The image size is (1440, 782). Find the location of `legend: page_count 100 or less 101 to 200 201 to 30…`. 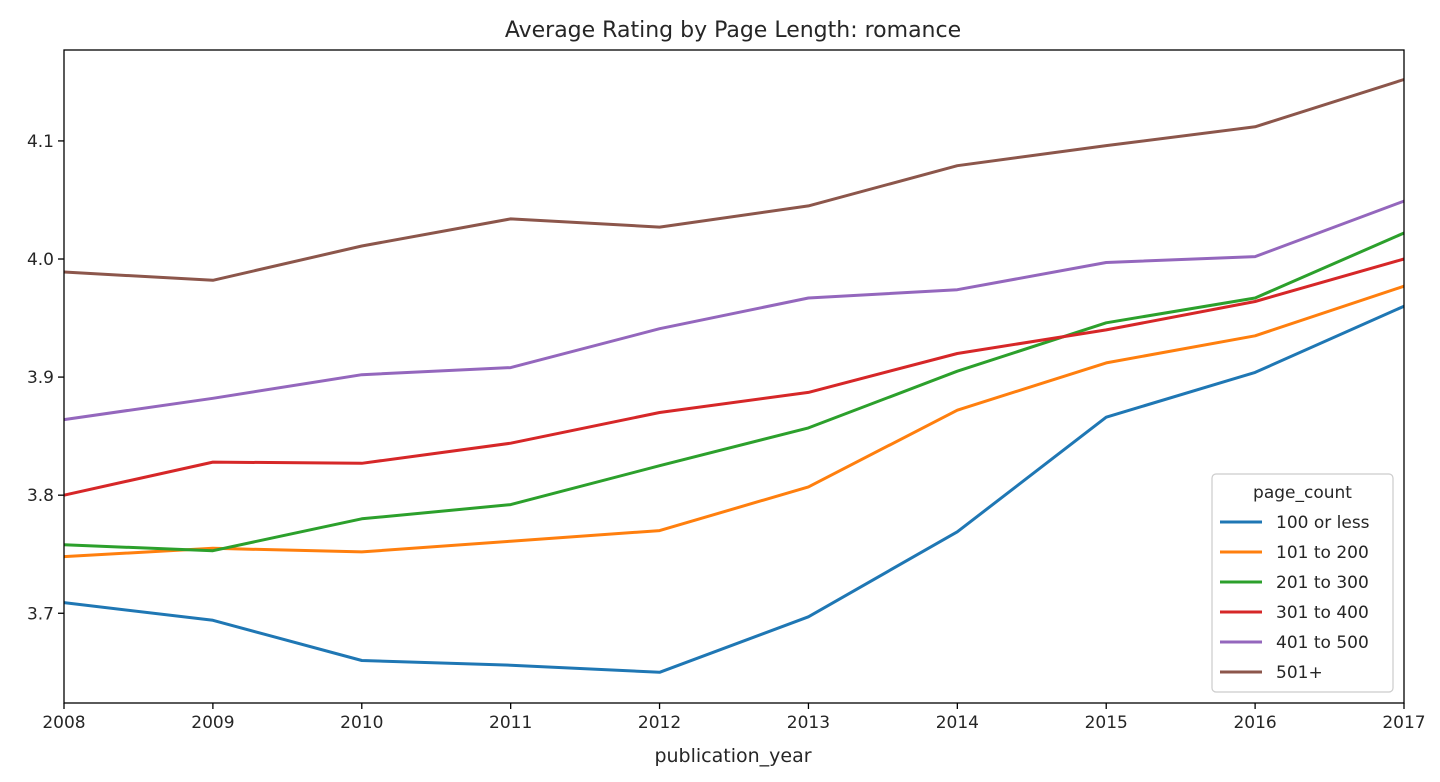

legend: page_count 100 or less 101 to 200 201 to 30… is located at coordinates (1302, 583).